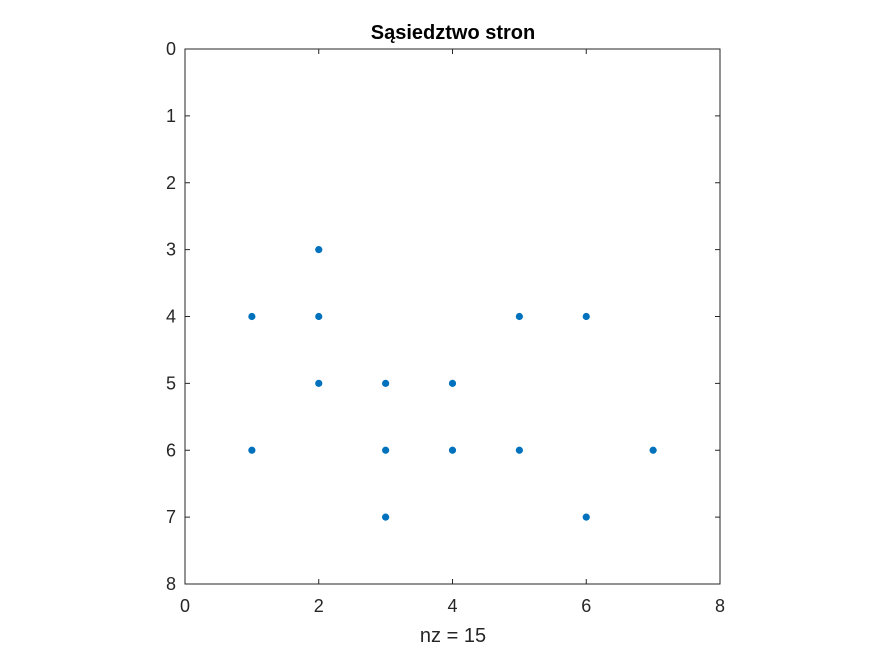 The height and width of the screenshot is (661, 875). What do you see at coordinates (171, 517) in the screenshot?
I see `y-tick-label: 7` at bounding box center [171, 517].